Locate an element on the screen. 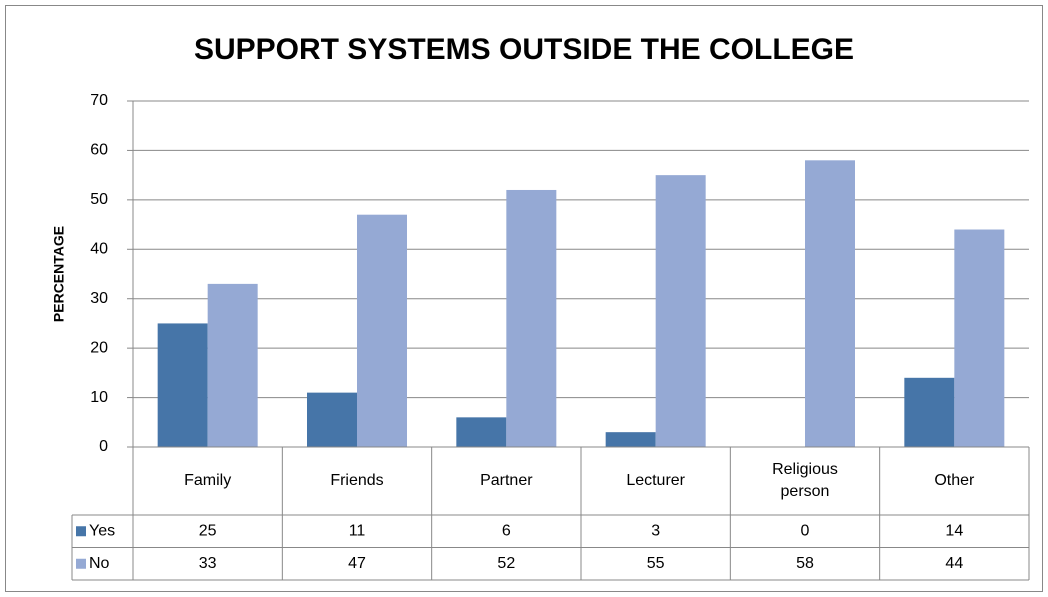 The width and height of the screenshot is (1048, 597). y-tick-label: 0 is located at coordinates (103, 446).